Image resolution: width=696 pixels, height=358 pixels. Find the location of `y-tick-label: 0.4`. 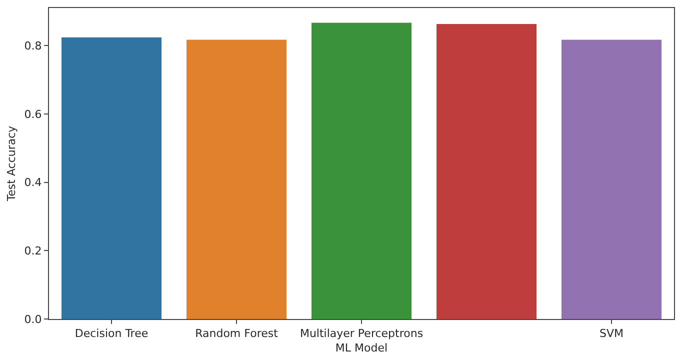

y-tick-label: 0.4 is located at coordinates (33, 183).